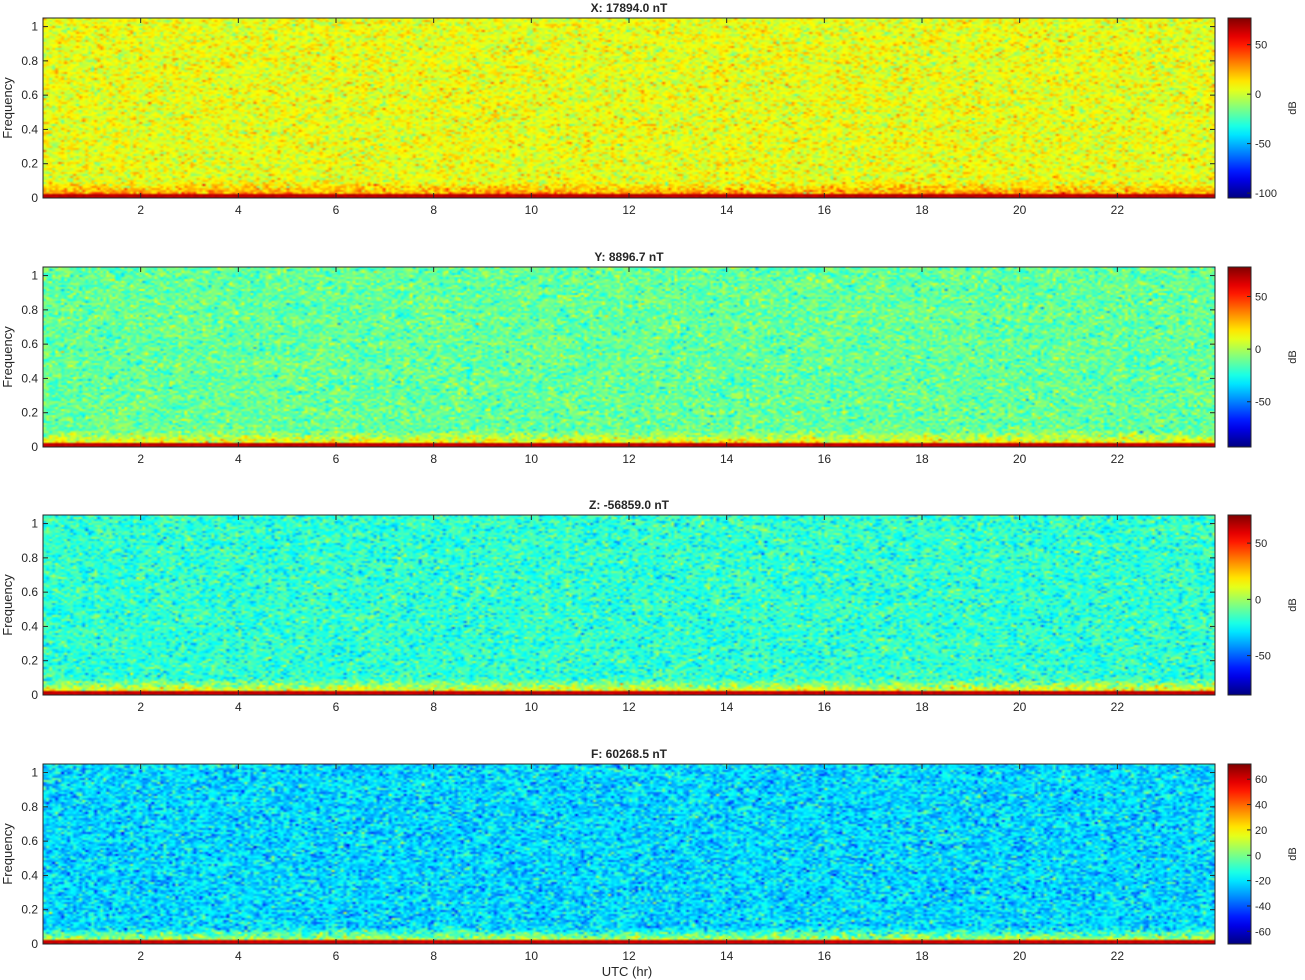  Describe the element at coordinates (1263, 907) in the screenshot. I see `colorbar-tick-label: -40` at that location.